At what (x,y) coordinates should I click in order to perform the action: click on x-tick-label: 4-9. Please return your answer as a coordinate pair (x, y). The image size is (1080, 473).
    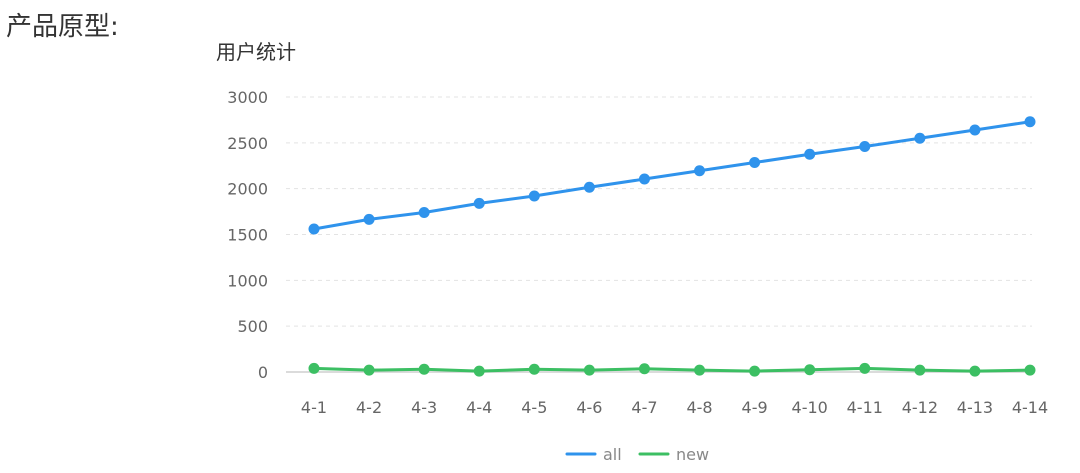
    Looking at the image, I should click on (755, 407).